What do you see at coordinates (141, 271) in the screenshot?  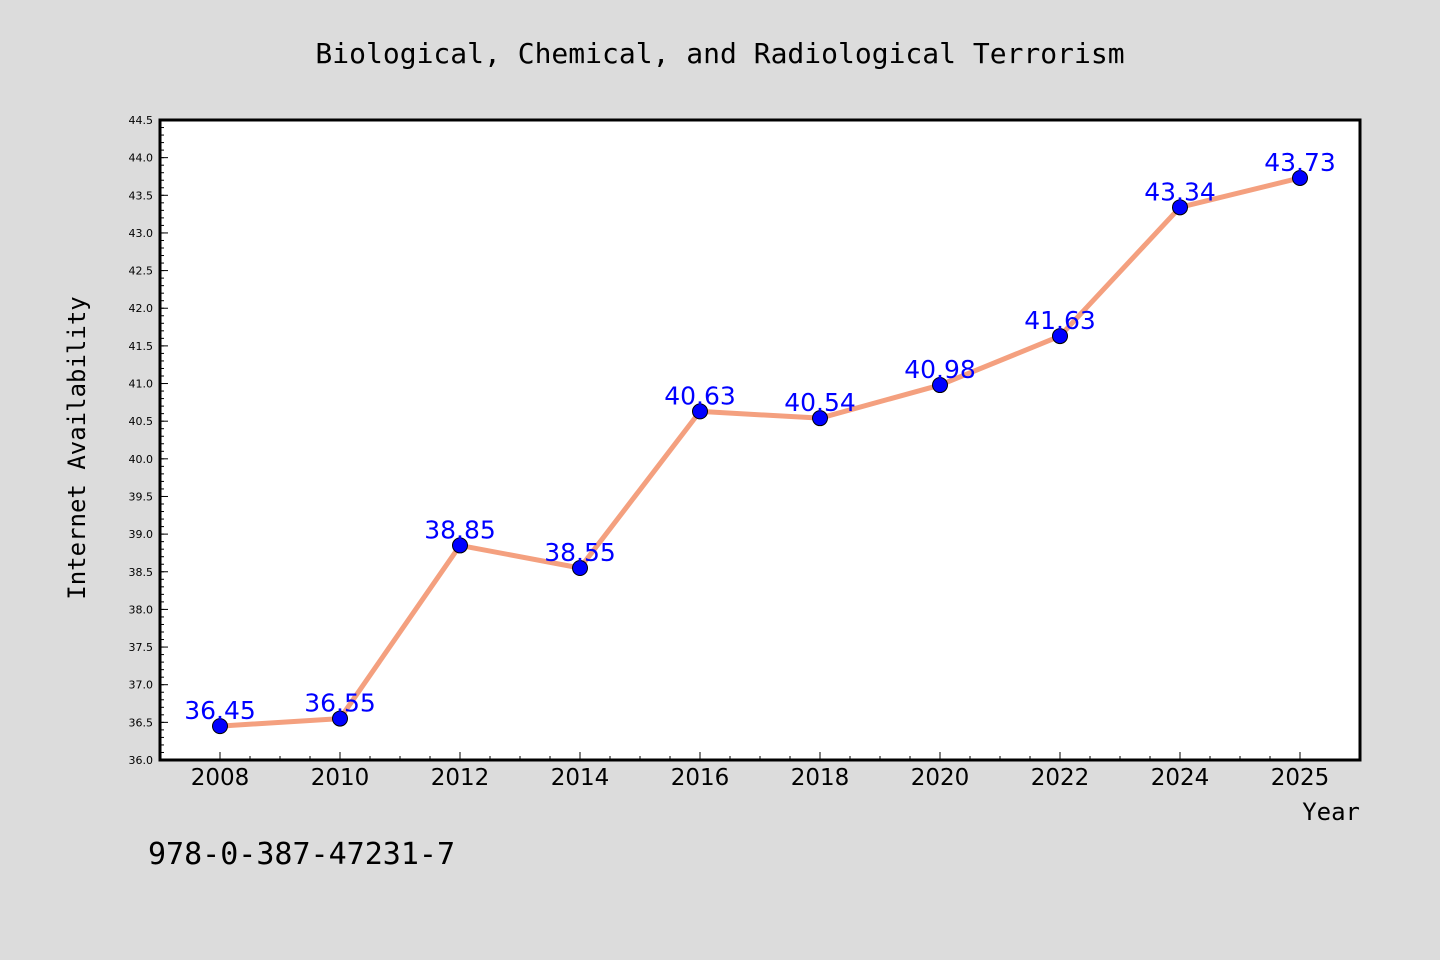 I see `y-tick-label: 42.5` at bounding box center [141, 271].